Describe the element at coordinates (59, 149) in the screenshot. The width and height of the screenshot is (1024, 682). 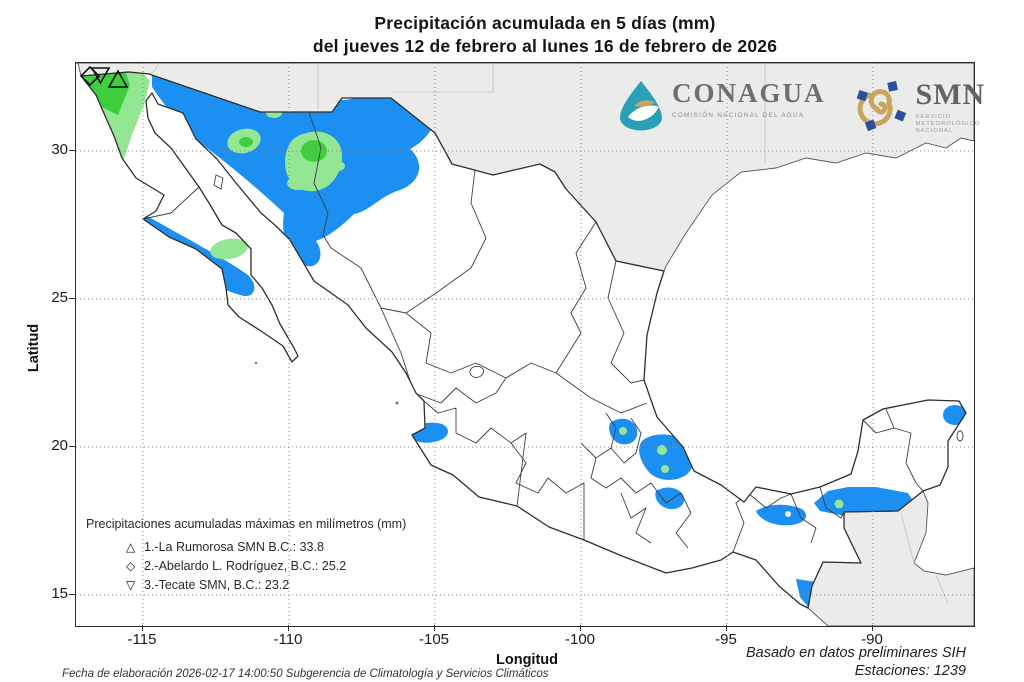
I see `y-tick-30: 30` at that location.